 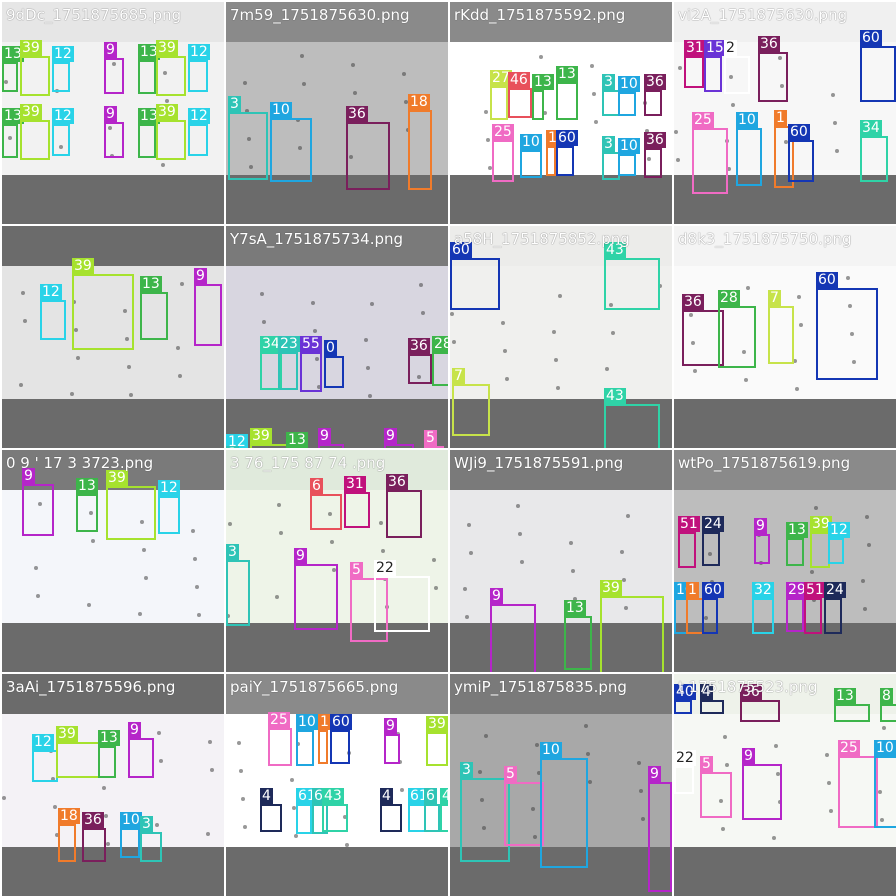 I want to click on class-label: 60, so click(x=827, y=280).